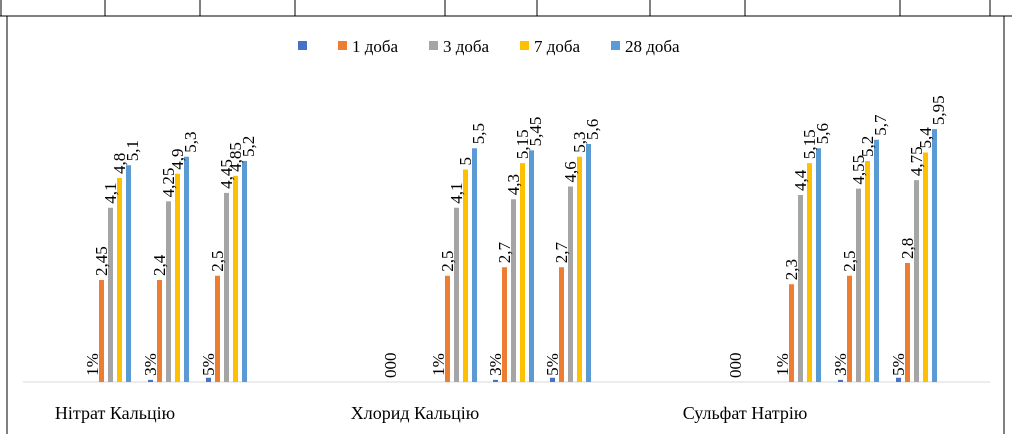  I want to click on legend: 1 доба 3 доба 7 доба 28 доба, so click(489, 46).